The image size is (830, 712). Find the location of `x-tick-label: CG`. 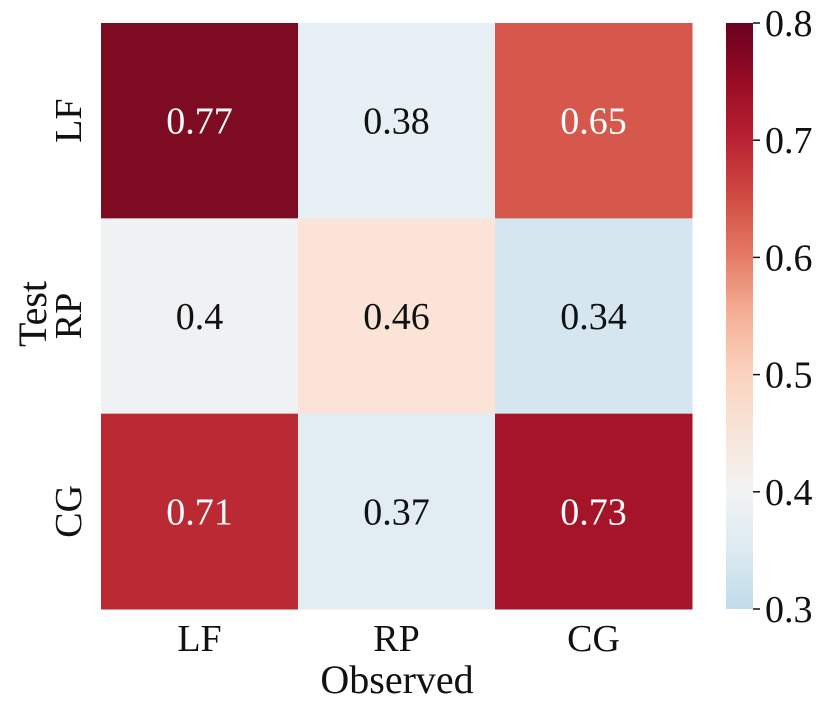

x-tick-label: CG is located at coordinates (593, 639).